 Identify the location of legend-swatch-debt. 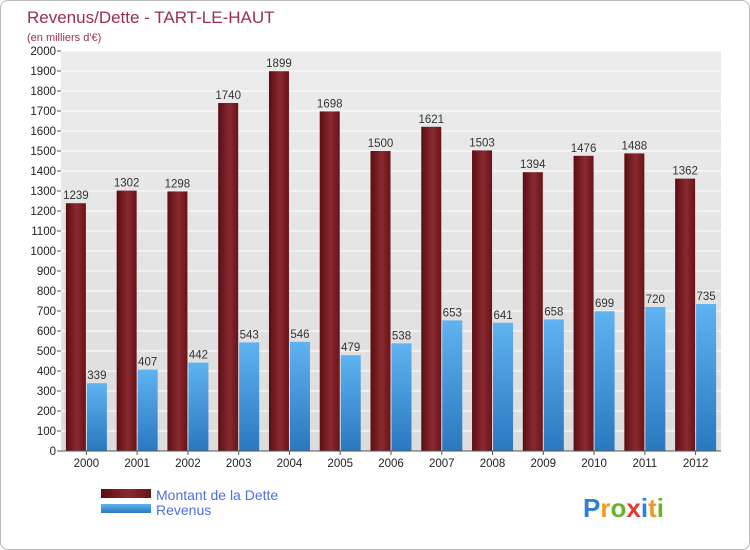
(126, 493).